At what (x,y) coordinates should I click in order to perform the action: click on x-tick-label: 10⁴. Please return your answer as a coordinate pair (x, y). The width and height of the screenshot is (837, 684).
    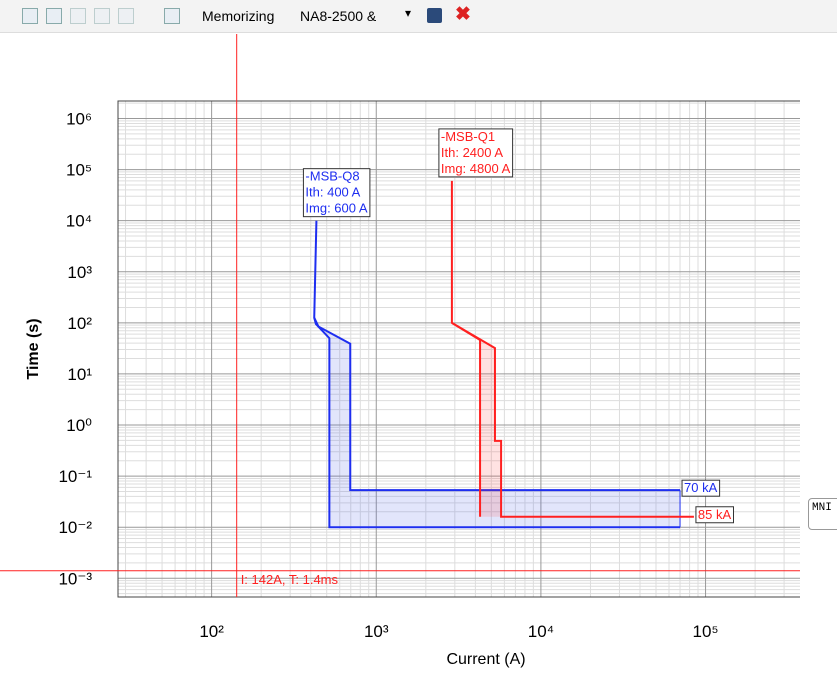
    Looking at the image, I should click on (541, 631).